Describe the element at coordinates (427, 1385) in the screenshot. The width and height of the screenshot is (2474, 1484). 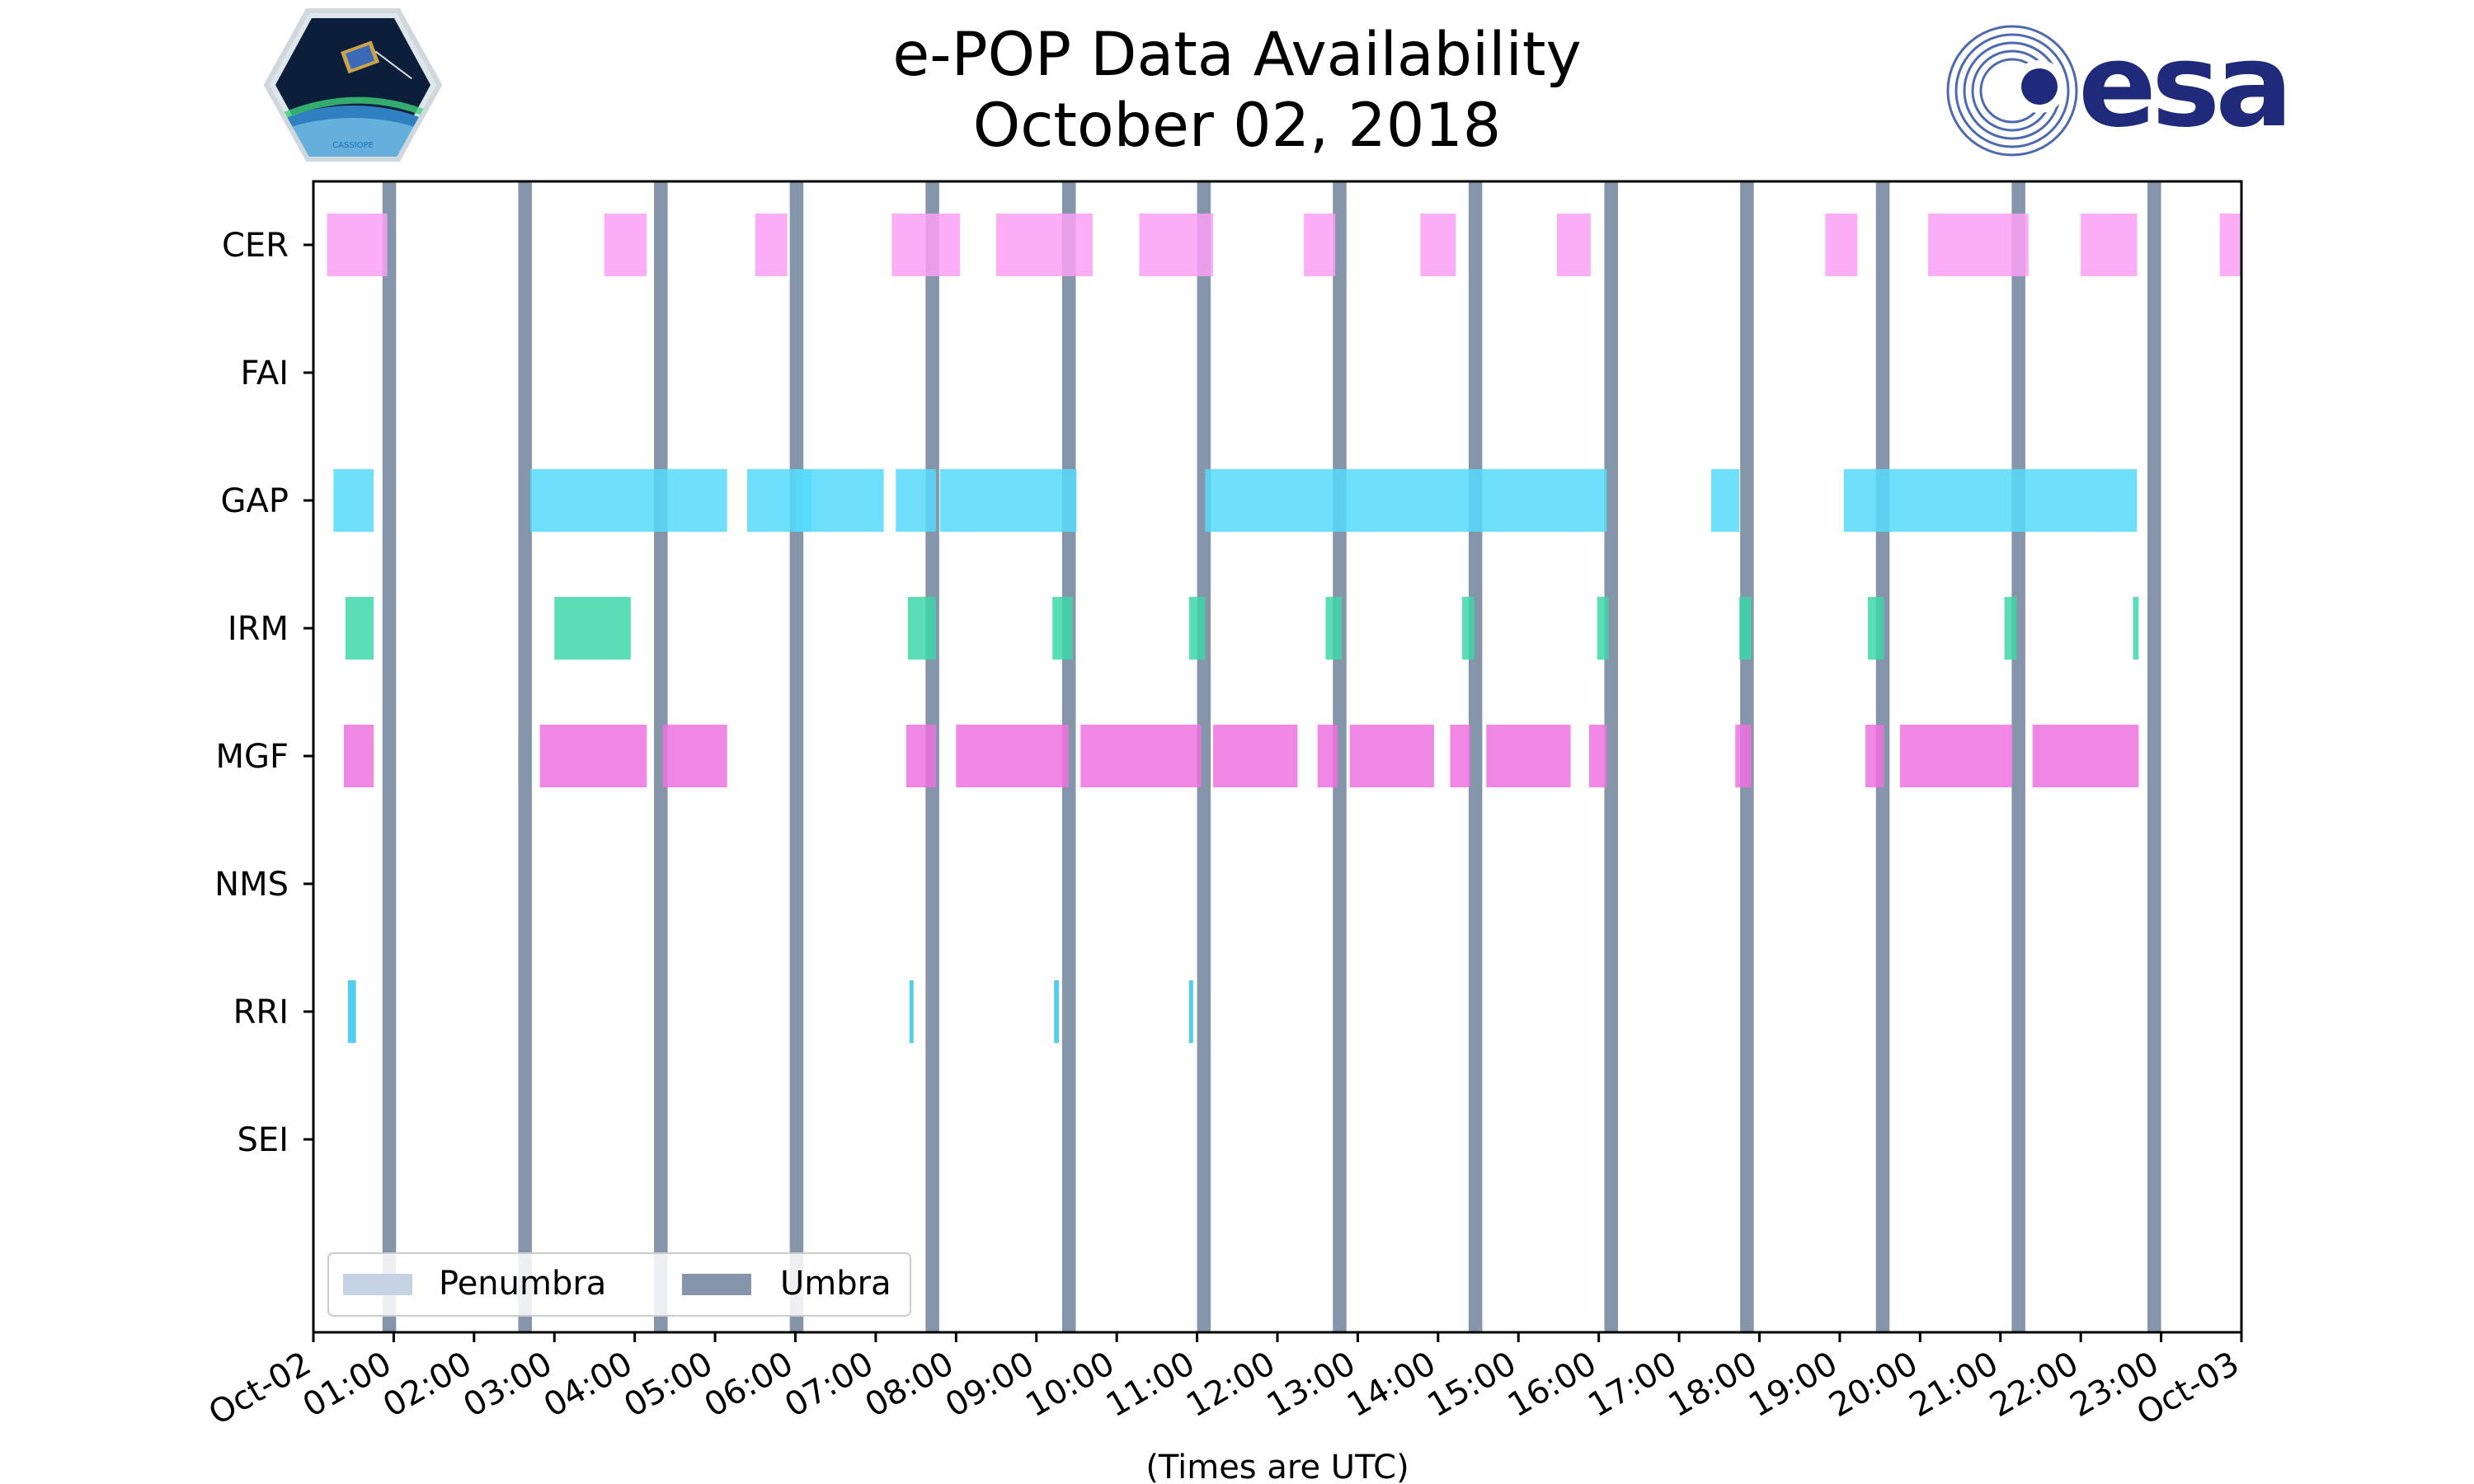
I see `x-tick-label-2: 02:00` at that location.